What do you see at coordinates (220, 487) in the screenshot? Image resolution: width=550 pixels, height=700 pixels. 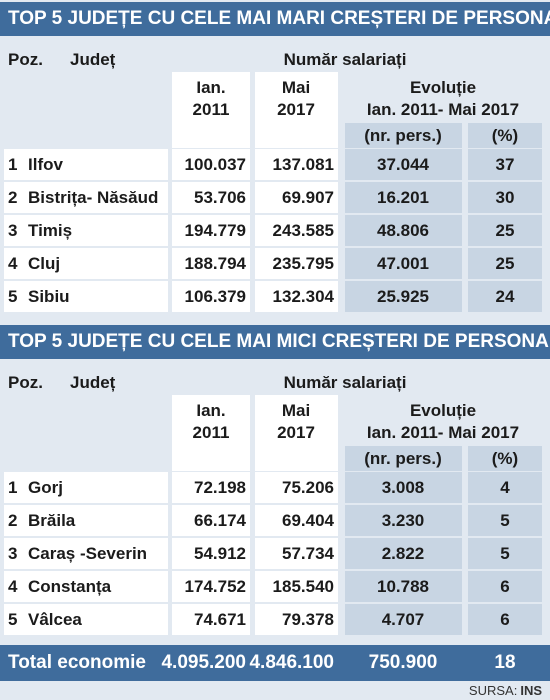 I see `row-value: 72.198` at bounding box center [220, 487].